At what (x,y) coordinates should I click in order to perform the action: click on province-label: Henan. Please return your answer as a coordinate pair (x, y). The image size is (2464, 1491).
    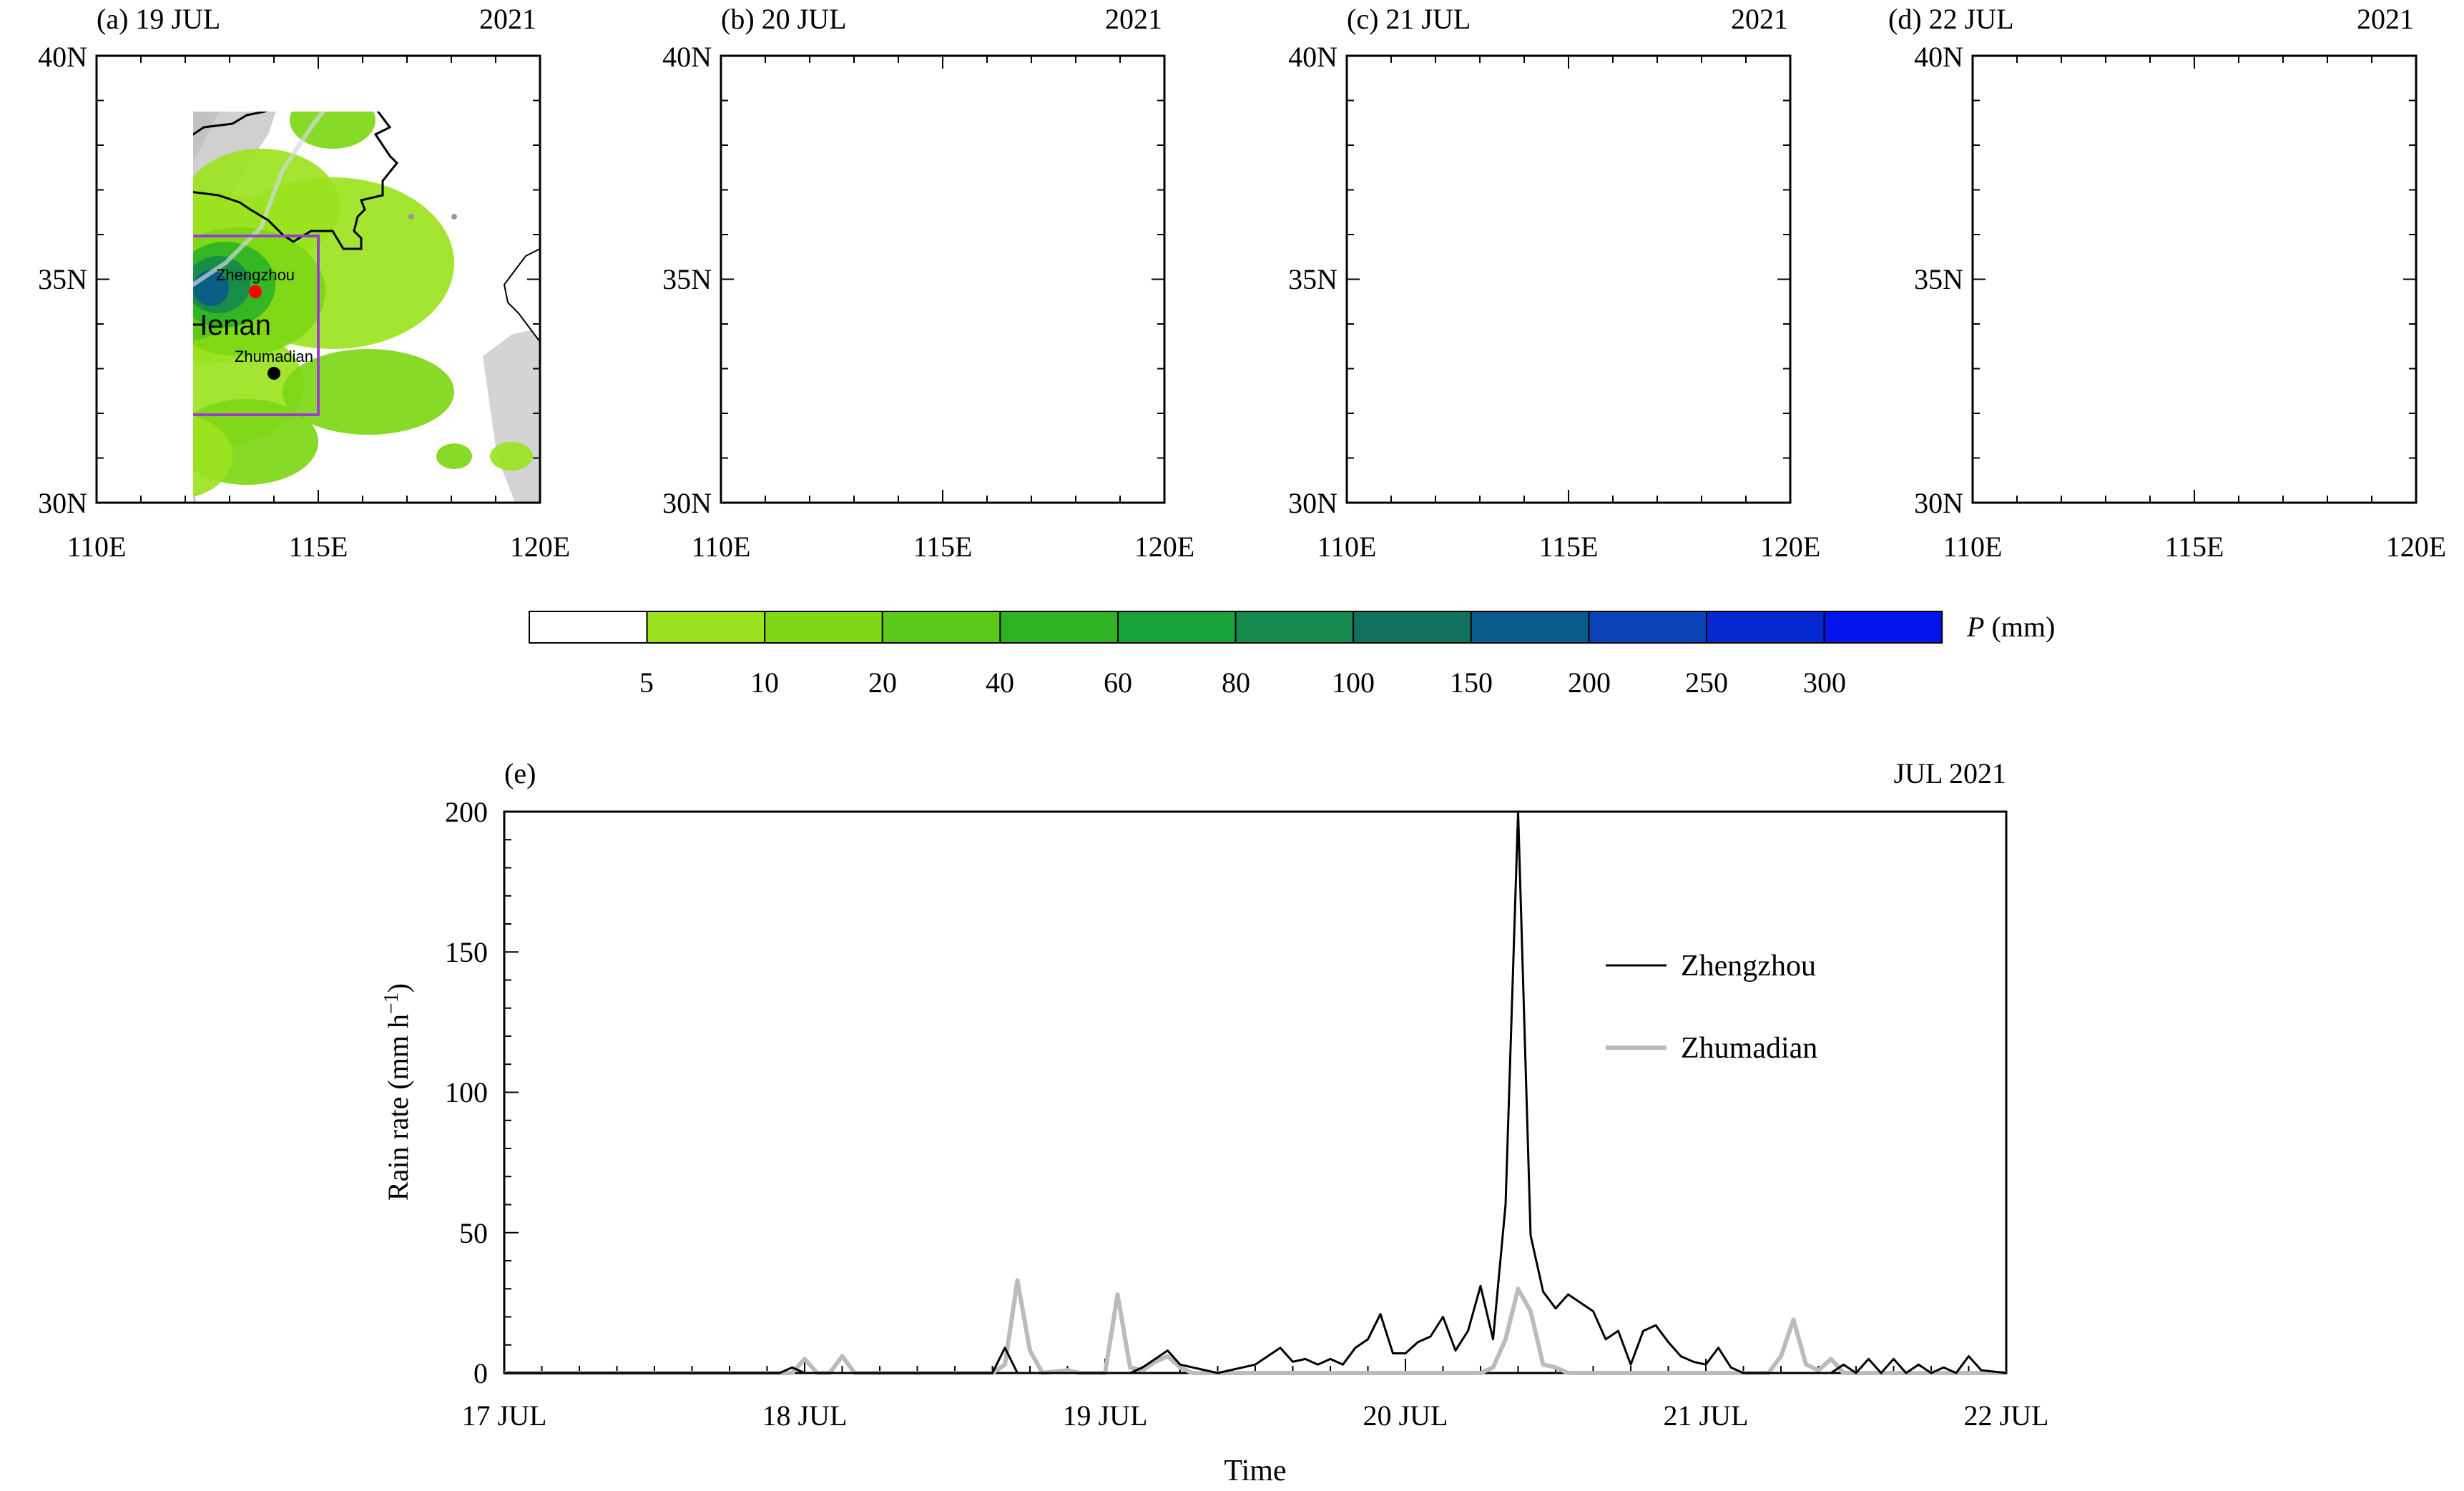
    Looking at the image, I should click on (1479, 325).